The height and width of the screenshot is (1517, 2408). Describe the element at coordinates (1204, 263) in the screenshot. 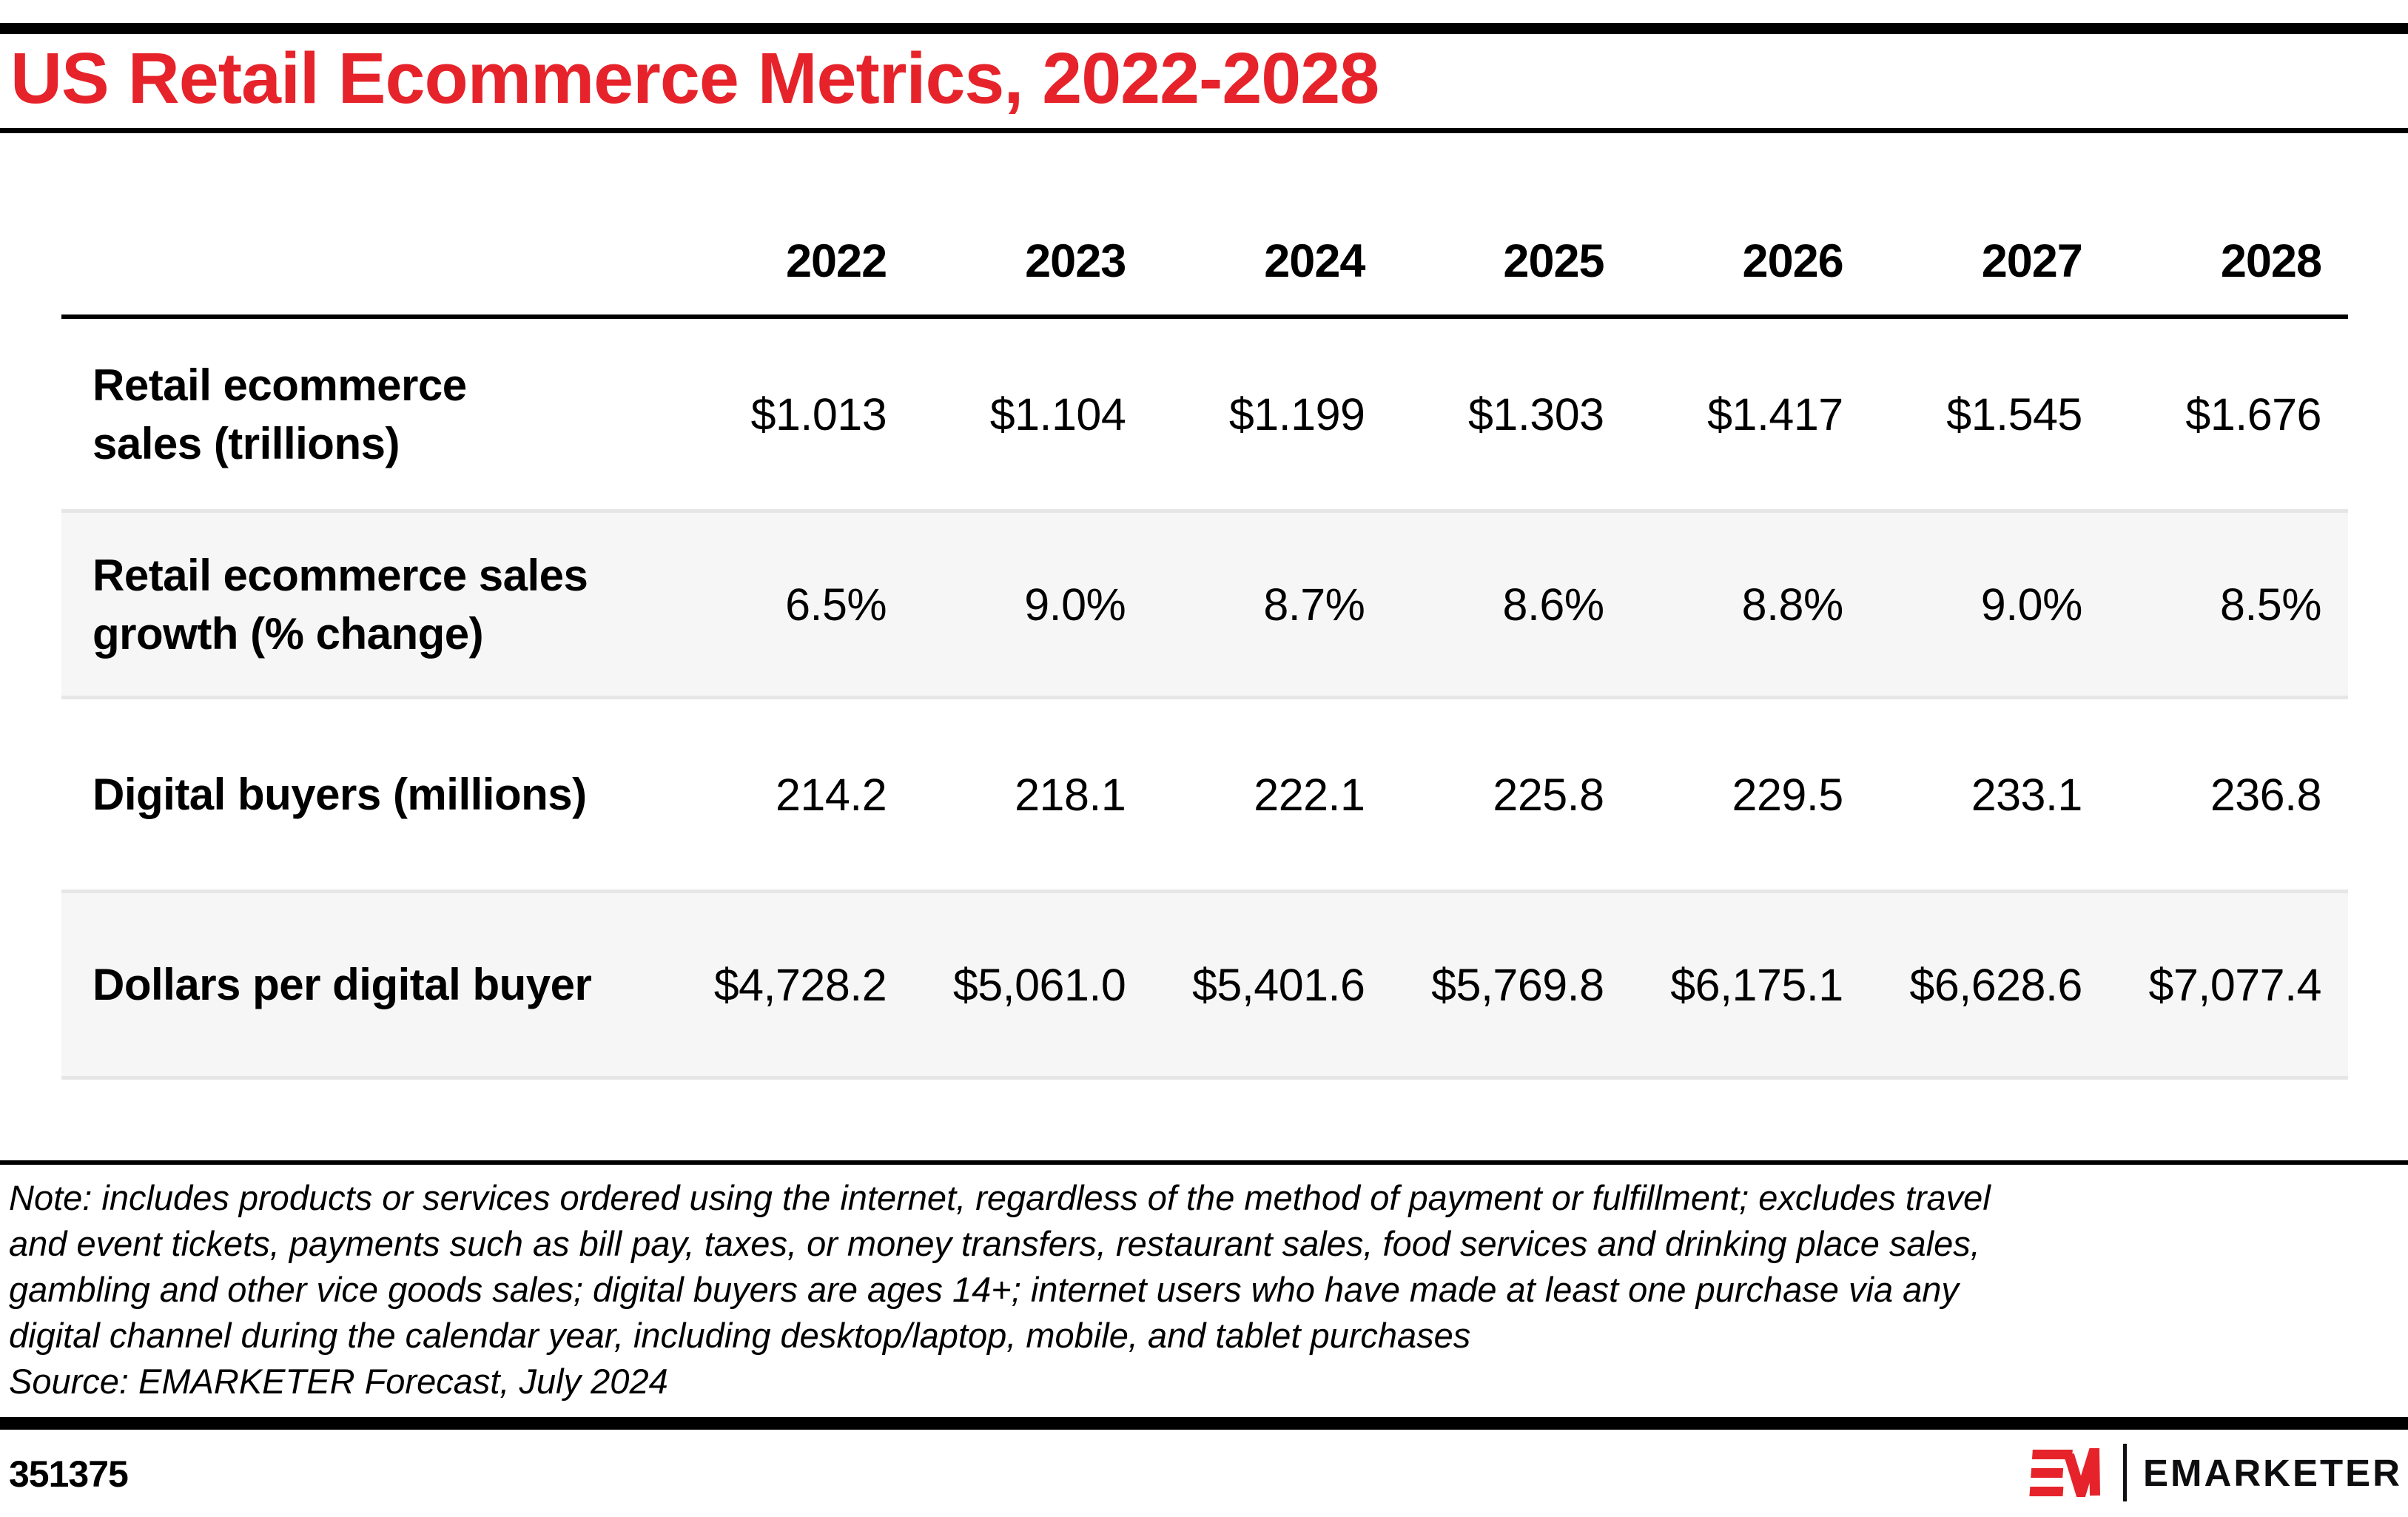

I see `table-header-row: 2022 2023 2024 2025 2026 2027 2028` at that location.